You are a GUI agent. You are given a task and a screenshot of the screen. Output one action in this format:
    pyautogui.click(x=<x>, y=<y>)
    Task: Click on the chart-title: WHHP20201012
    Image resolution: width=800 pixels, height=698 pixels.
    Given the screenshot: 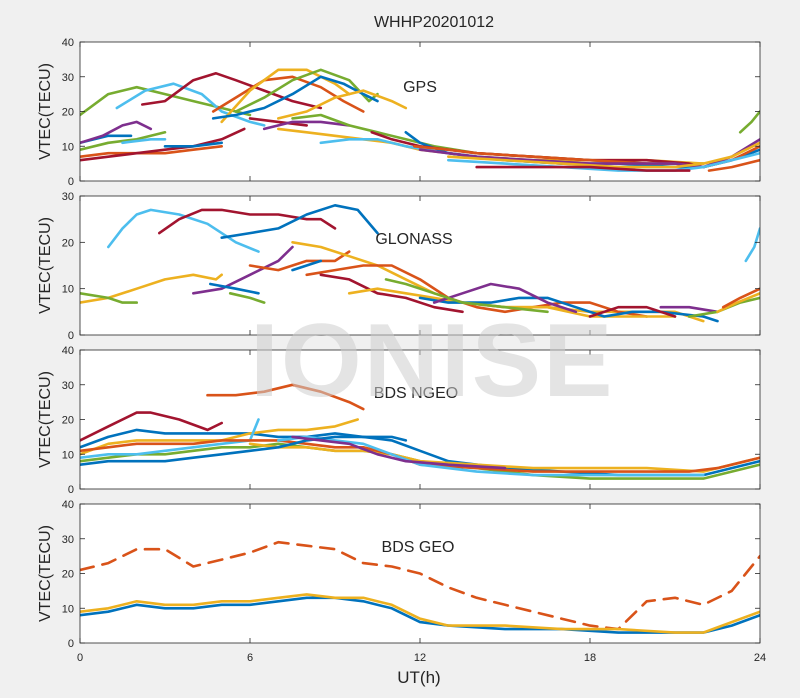 What is the action you would take?
    pyautogui.click(x=434, y=22)
    